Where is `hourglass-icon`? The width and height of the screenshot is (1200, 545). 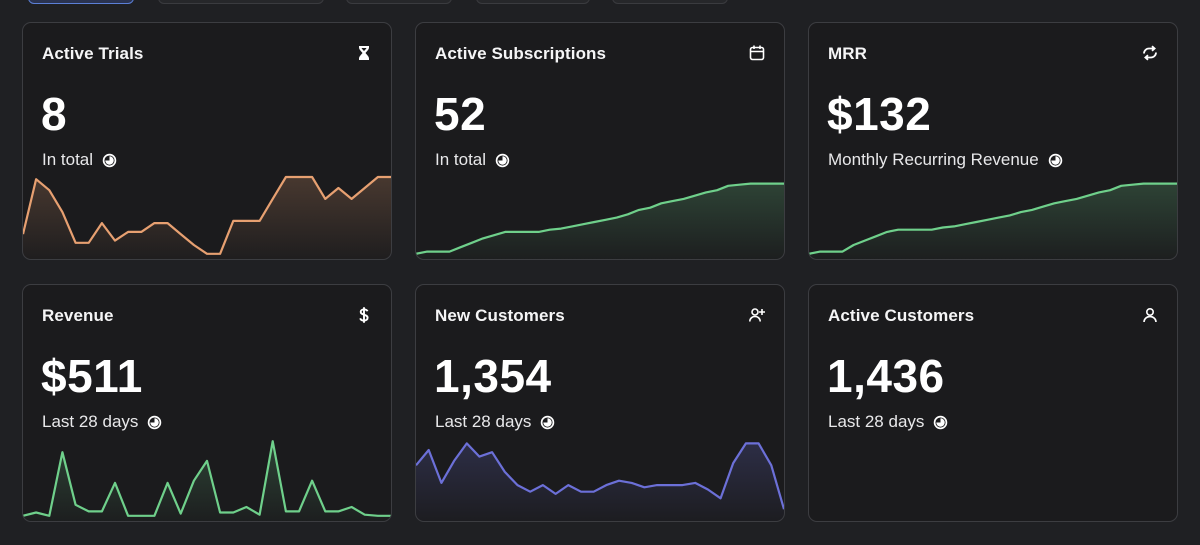 hourglass-icon is located at coordinates (364, 53).